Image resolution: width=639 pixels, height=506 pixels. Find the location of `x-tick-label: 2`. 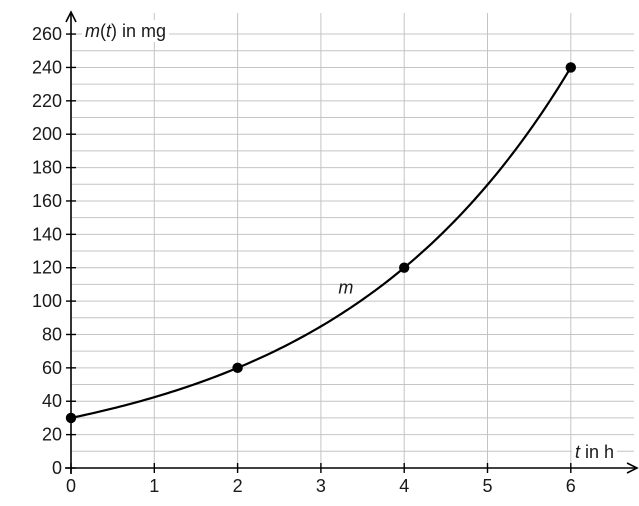

x-tick-label: 2 is located at coordinates (238, 486).